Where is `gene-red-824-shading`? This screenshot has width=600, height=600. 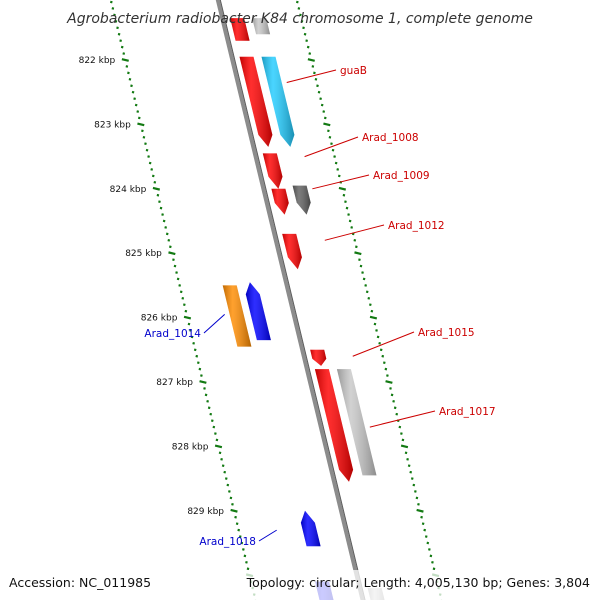
gene-red-824-shading is located at coordinates (280, 201).